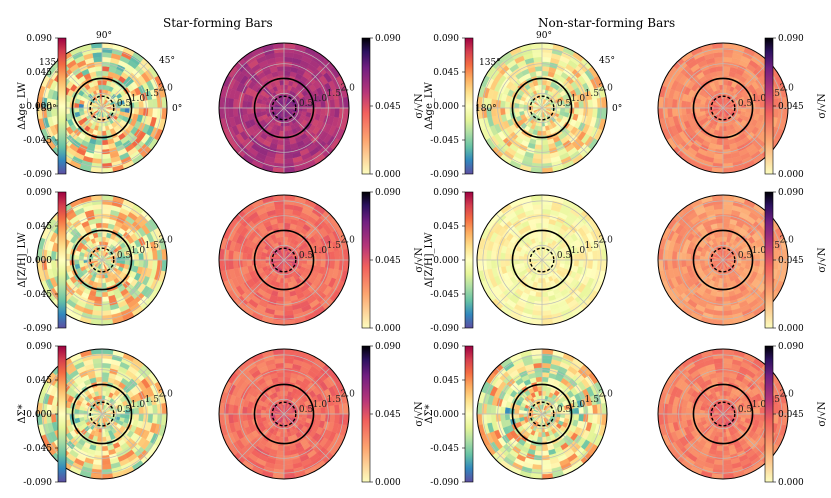  What do you see at coordinates (592, 94) in the screenshot?
I see `radial-label: 1.5` at bounding box center [592, 94].